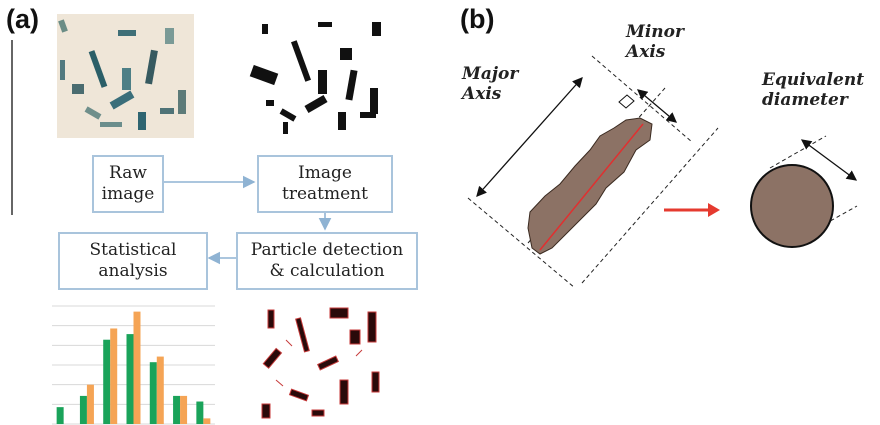  What do you see at coordinates (22, 19) in the screenshot?
I see `panel-a-label: (a)` at bounding box center [22, 19].